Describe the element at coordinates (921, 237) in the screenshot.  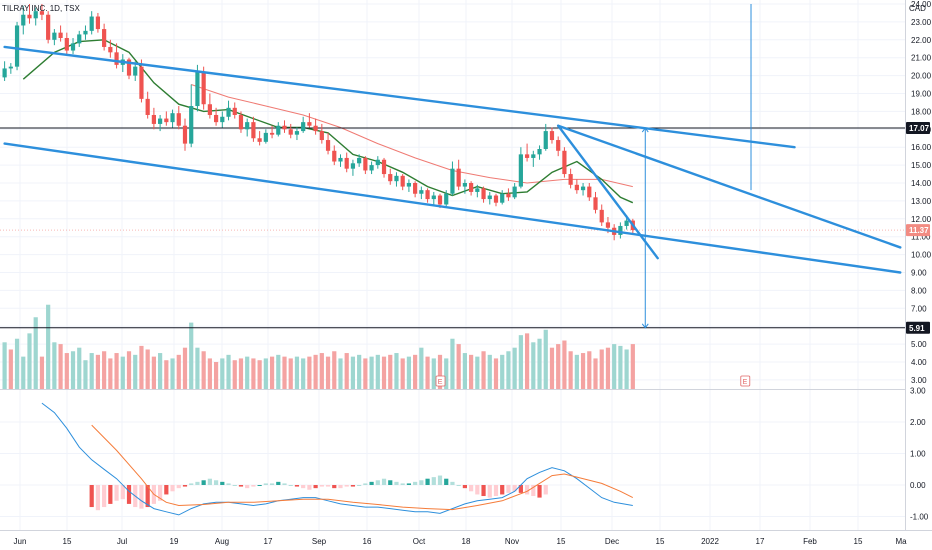
I see `price-tick-label: 11.00` at that location.